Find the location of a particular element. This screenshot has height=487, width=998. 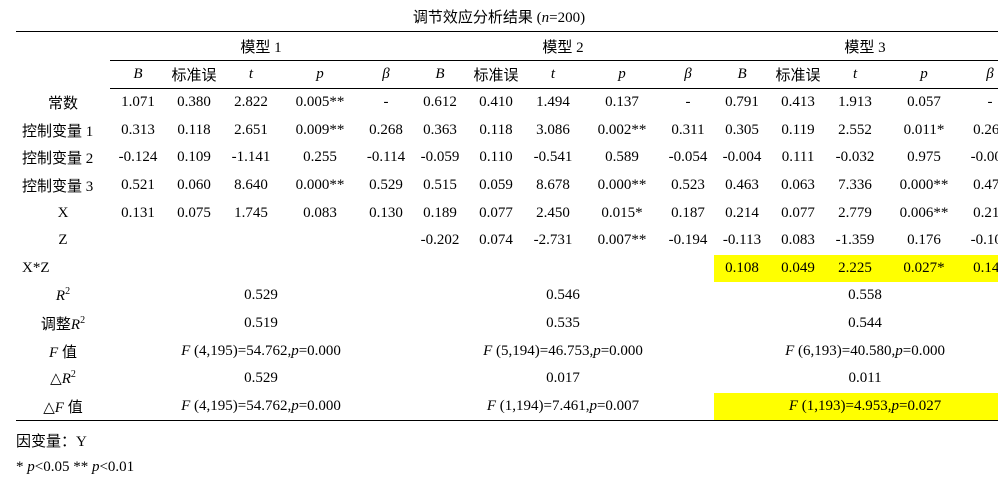

table-cell: 0.363 is located at coordinates (440, 129).